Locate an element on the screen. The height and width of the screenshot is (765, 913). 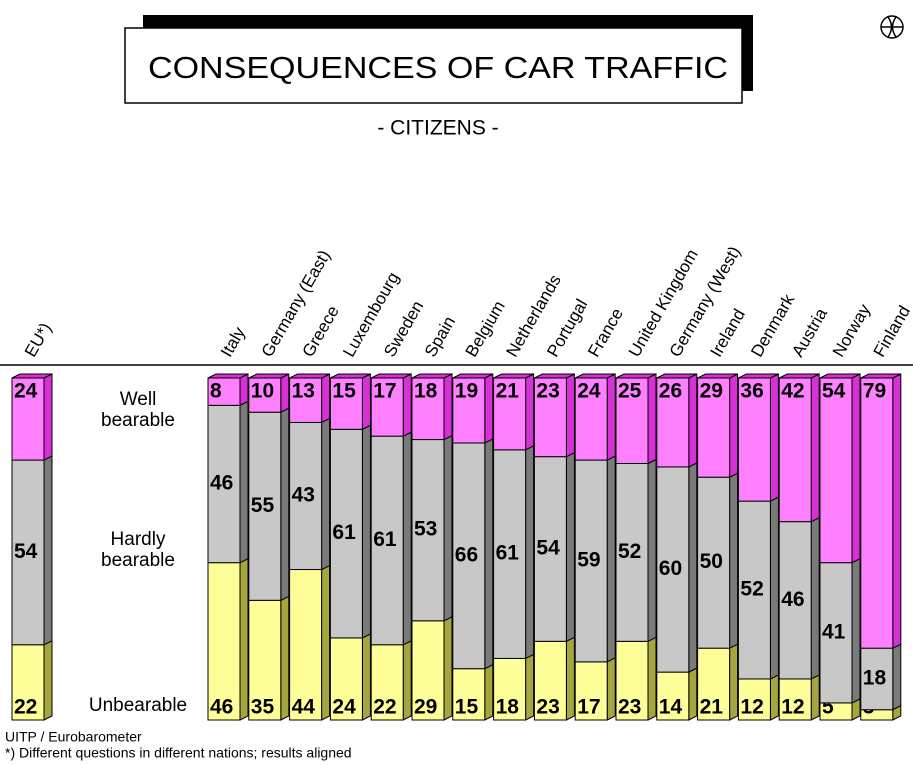
value-label: 53 is located at coordinates (425, 529).